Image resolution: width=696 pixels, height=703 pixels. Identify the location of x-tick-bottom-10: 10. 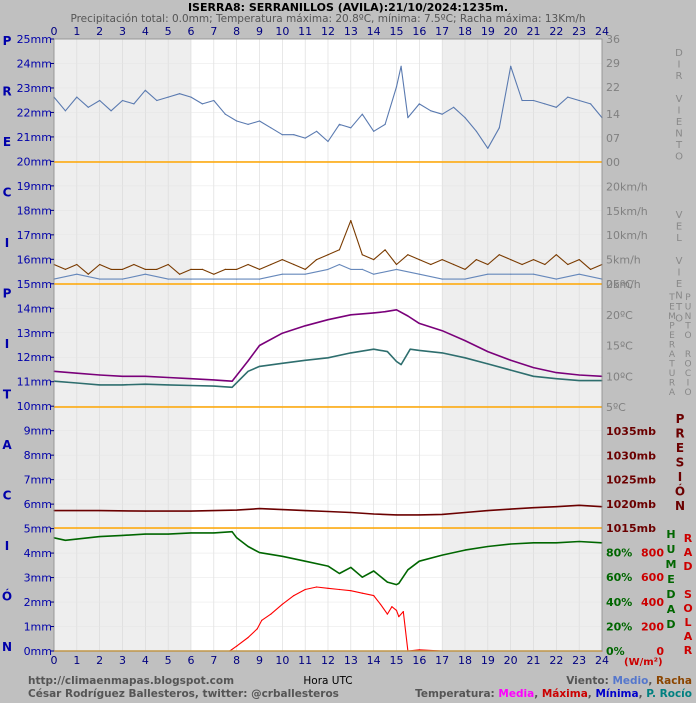
(282, 660).